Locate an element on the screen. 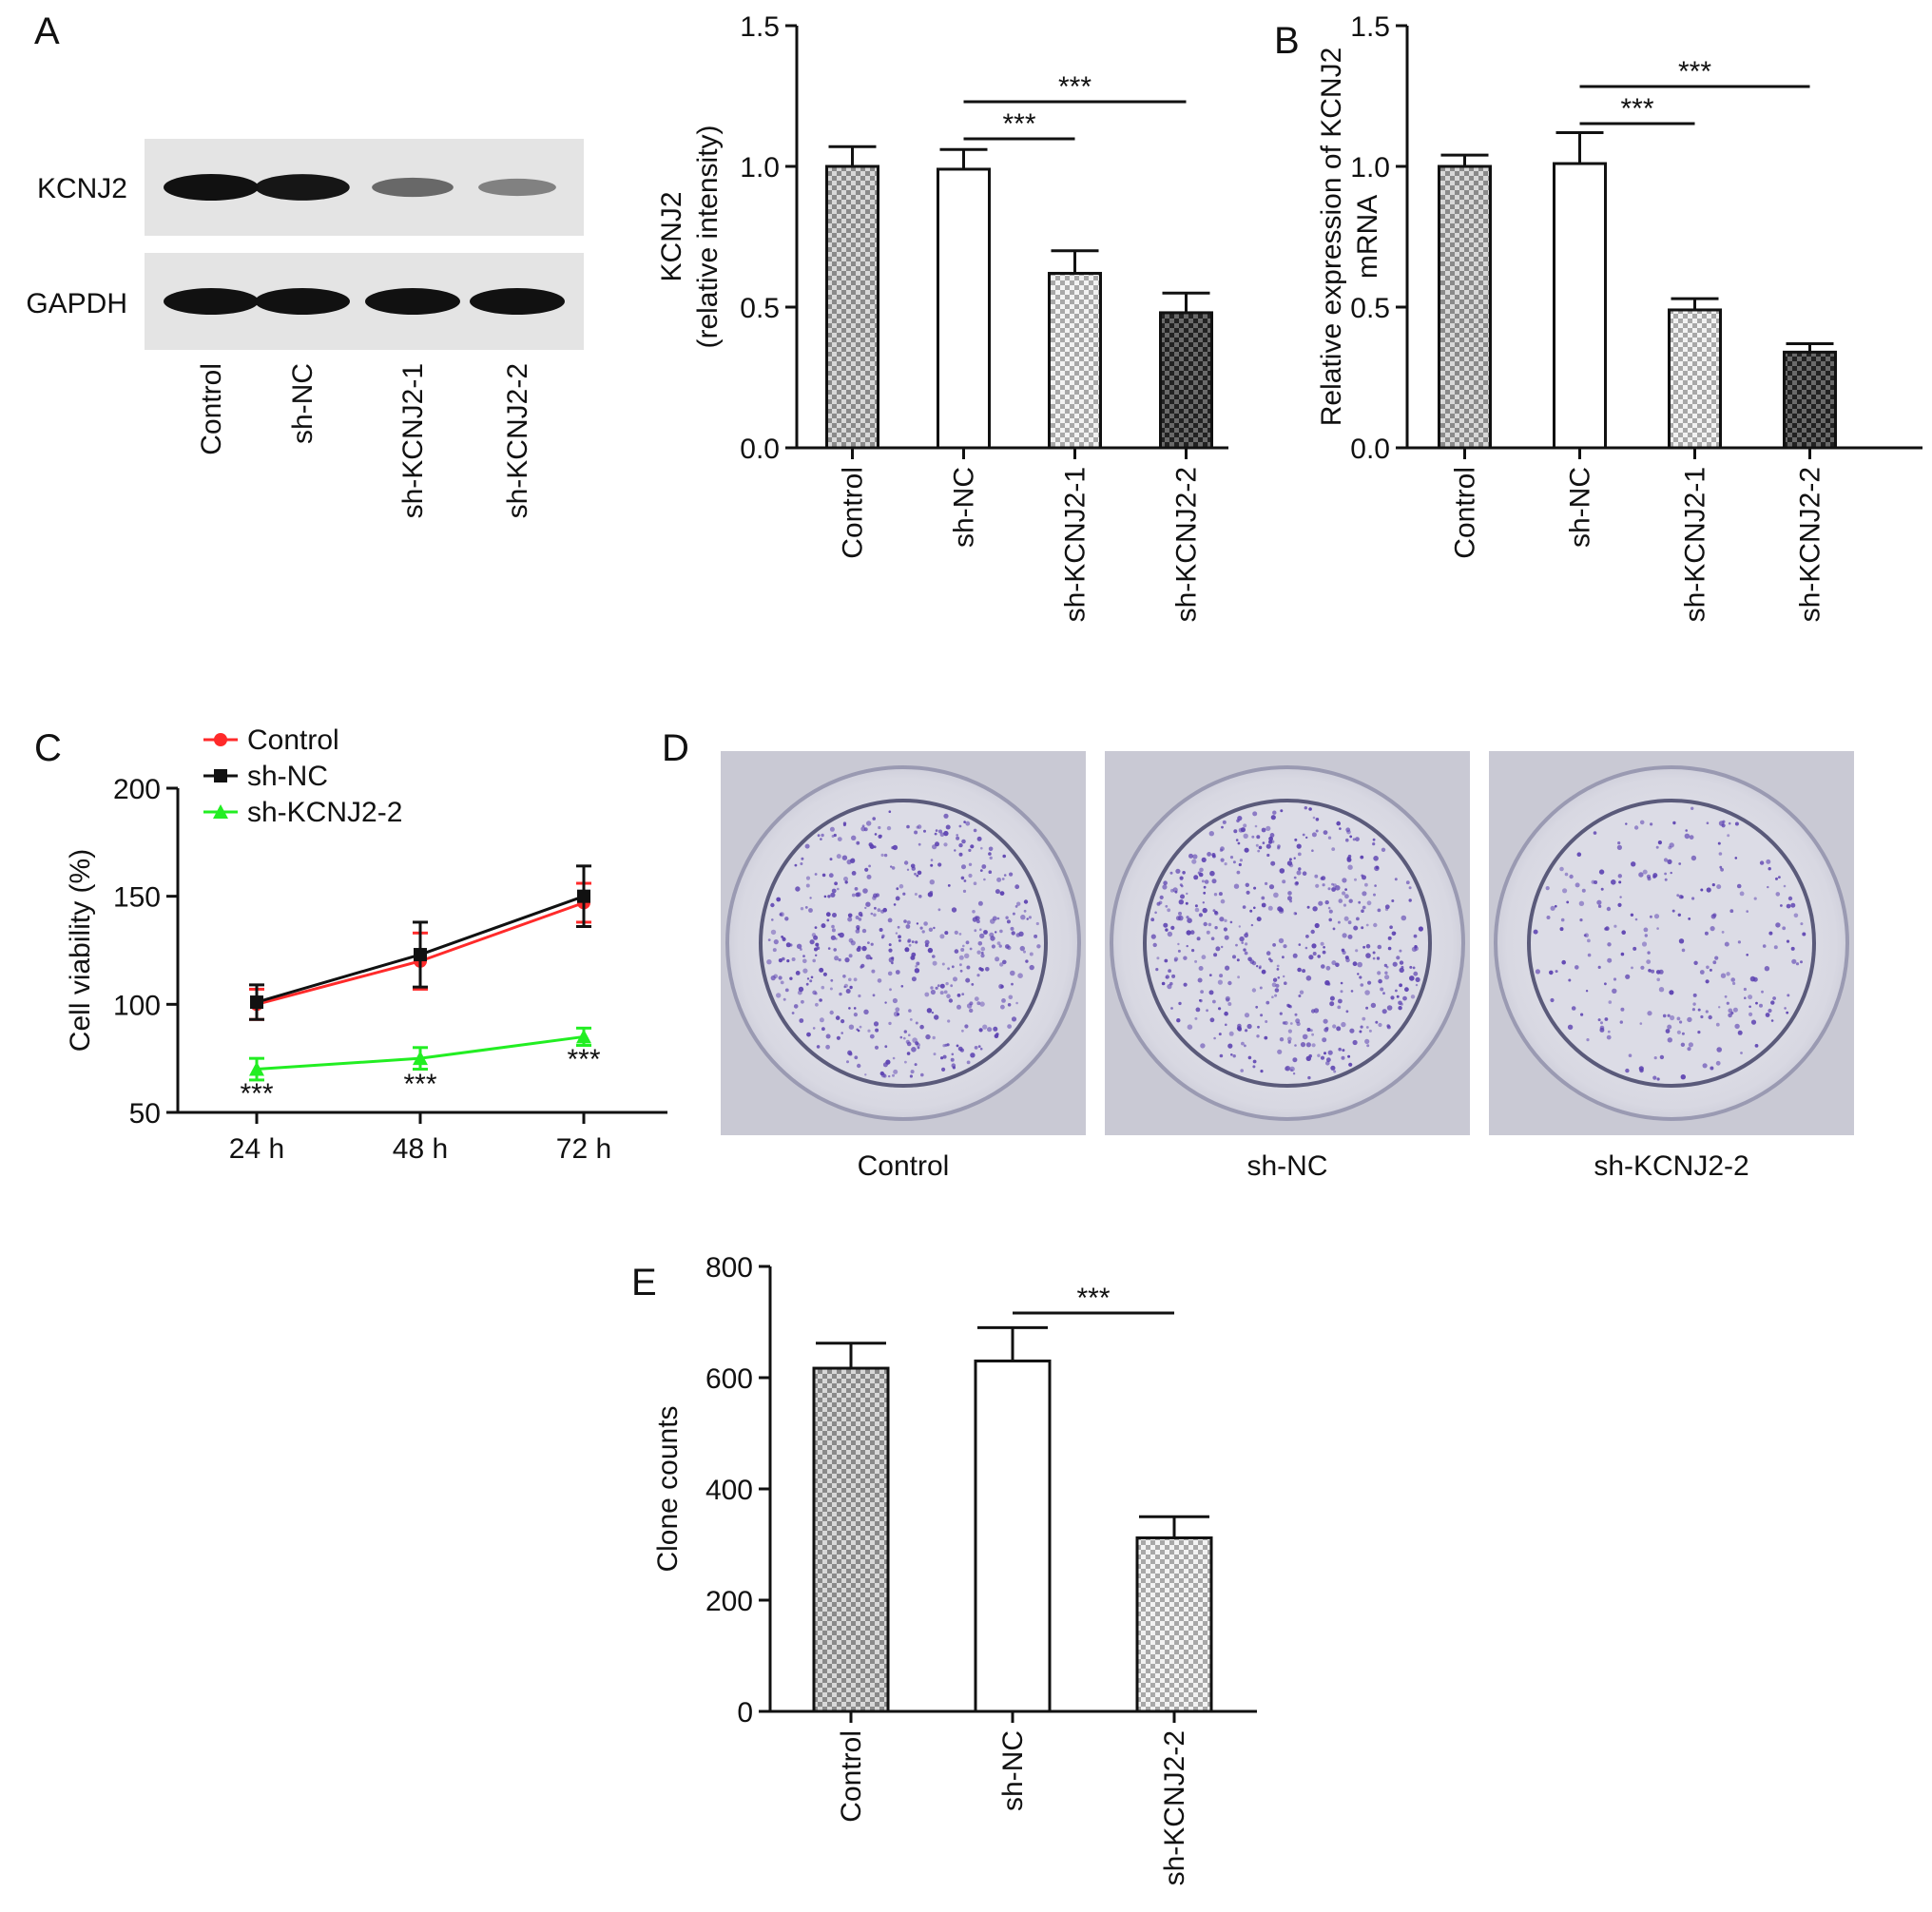 The image size is (1932, 1912). colony-plates: Control sh-NC sh-KCNJ2-2 is located at coordinates (1287, 966).